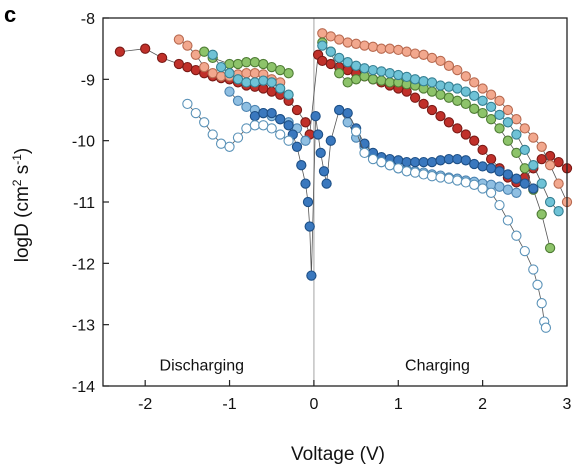 The image size is (576, 469). Describe the element at coordinates (83, 387) in the screenshot. I see `y-tick-label: -14` at that location.